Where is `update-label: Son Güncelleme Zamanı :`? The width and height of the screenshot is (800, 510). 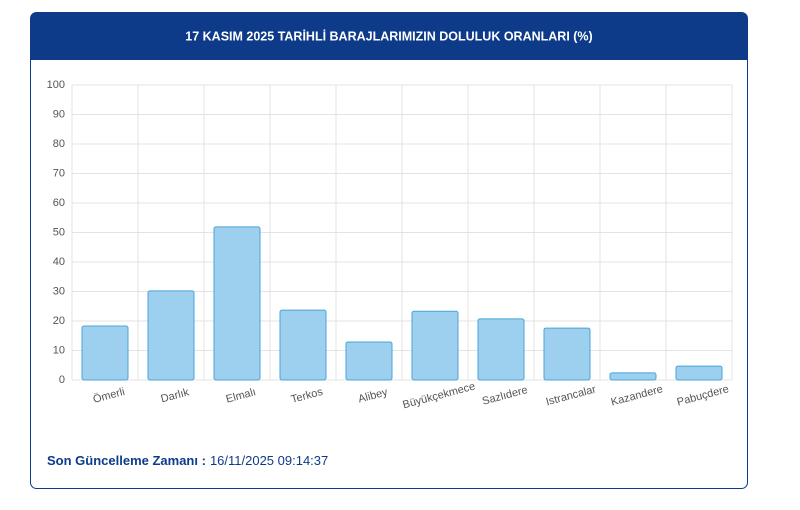
update-label: Son Güncelleme Zamanı : is located at coordinates (126, 460).